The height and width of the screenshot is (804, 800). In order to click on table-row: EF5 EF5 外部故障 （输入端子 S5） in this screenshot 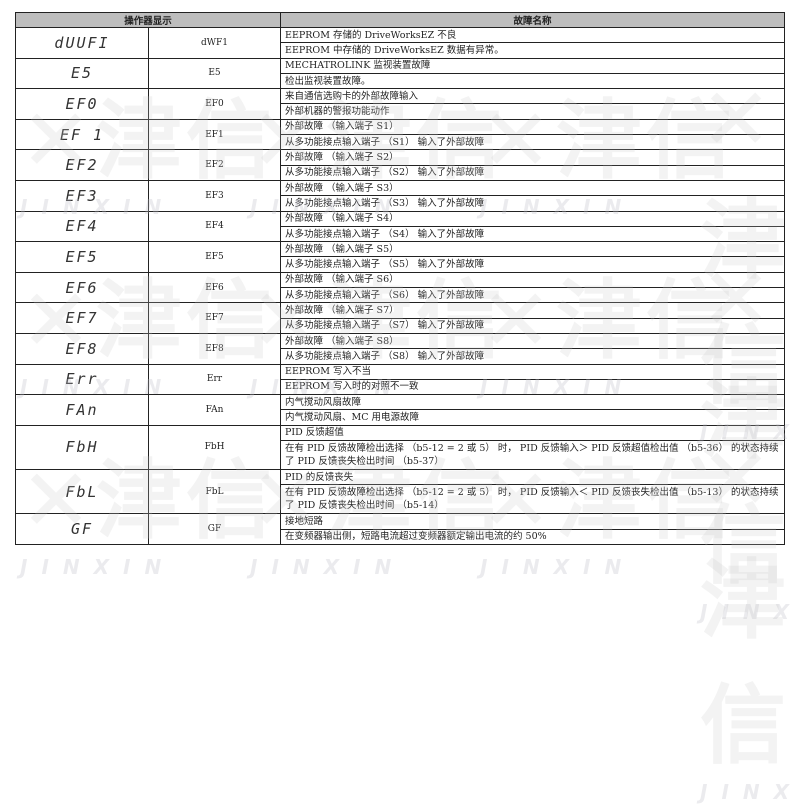, I will do `click(400, 257)`.